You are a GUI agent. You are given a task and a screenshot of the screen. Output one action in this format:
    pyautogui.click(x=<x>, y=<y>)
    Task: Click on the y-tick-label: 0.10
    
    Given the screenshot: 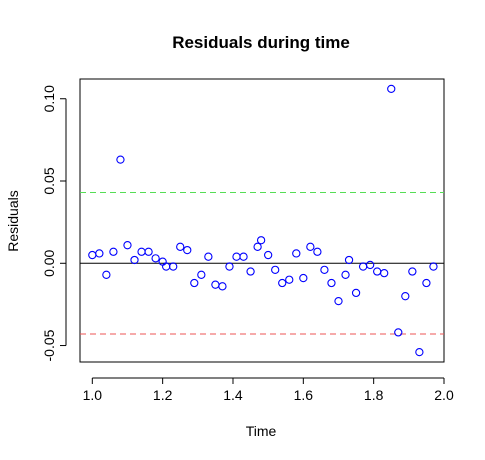 What is the action you would take?
    pyautogui.click(x=49, y=98)
    